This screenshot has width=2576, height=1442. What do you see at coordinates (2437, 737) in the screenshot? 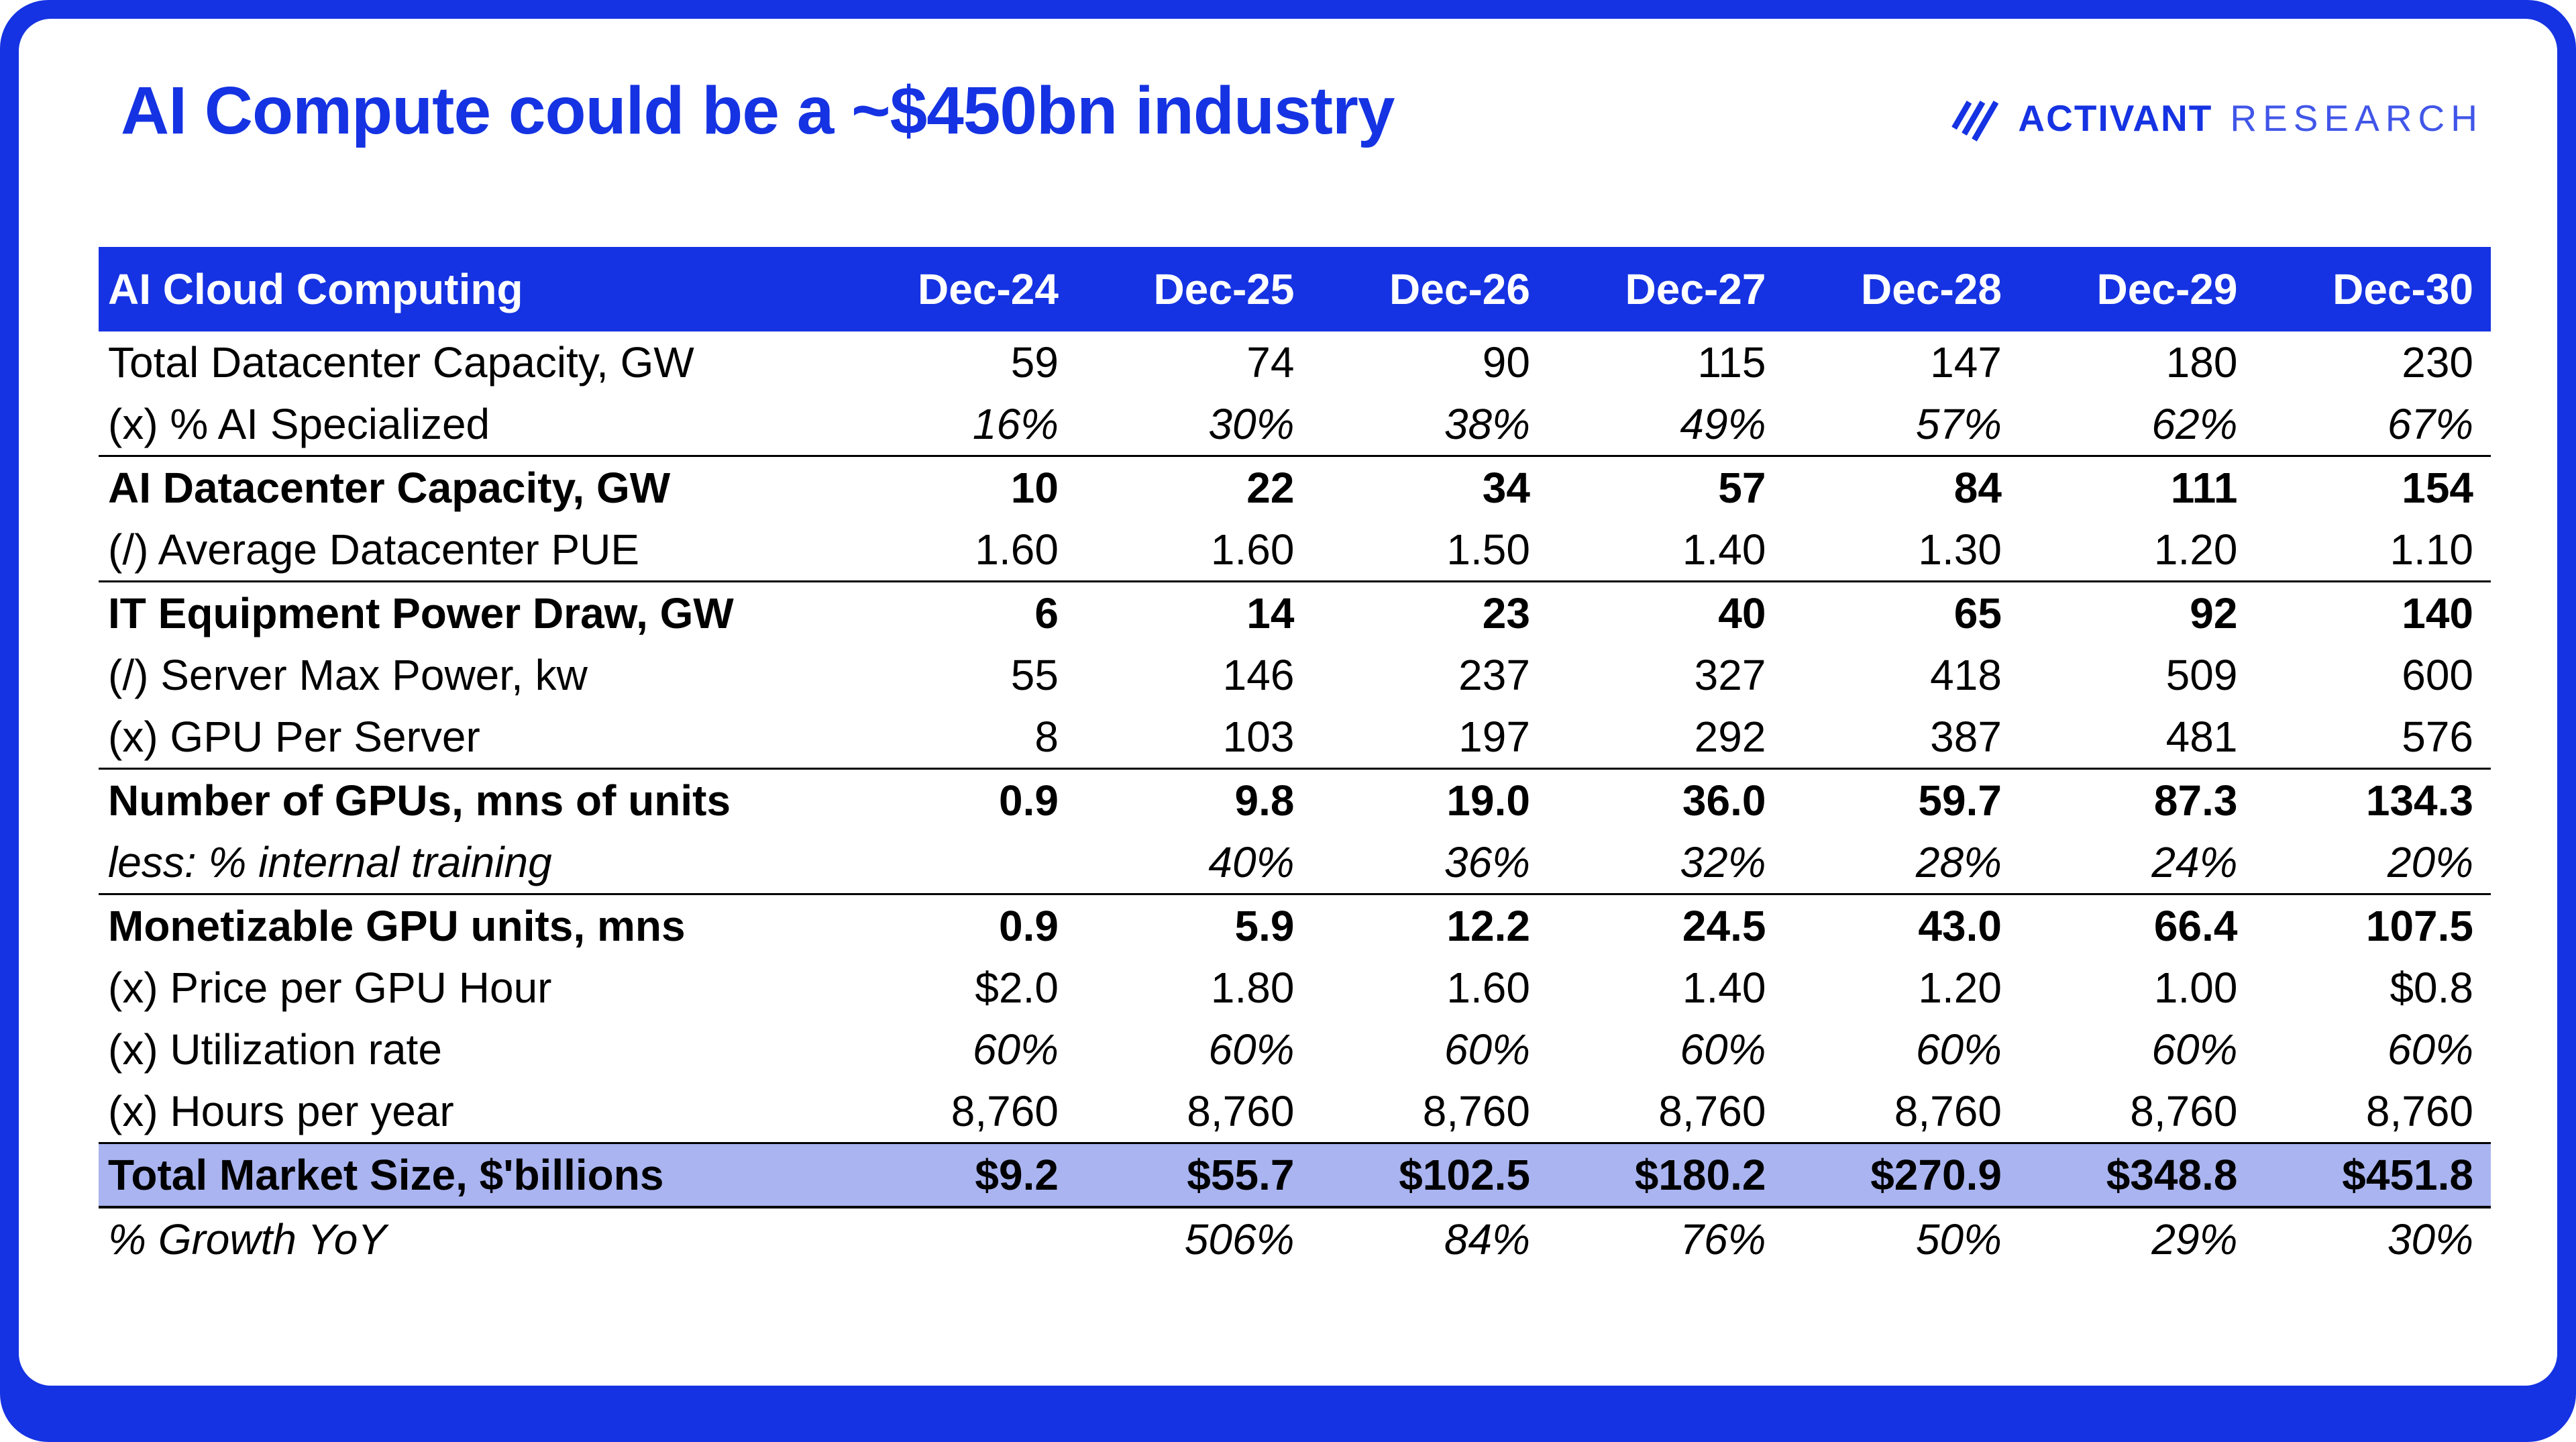
I see `cell-value: 576` at bounding box center [2437, 737].